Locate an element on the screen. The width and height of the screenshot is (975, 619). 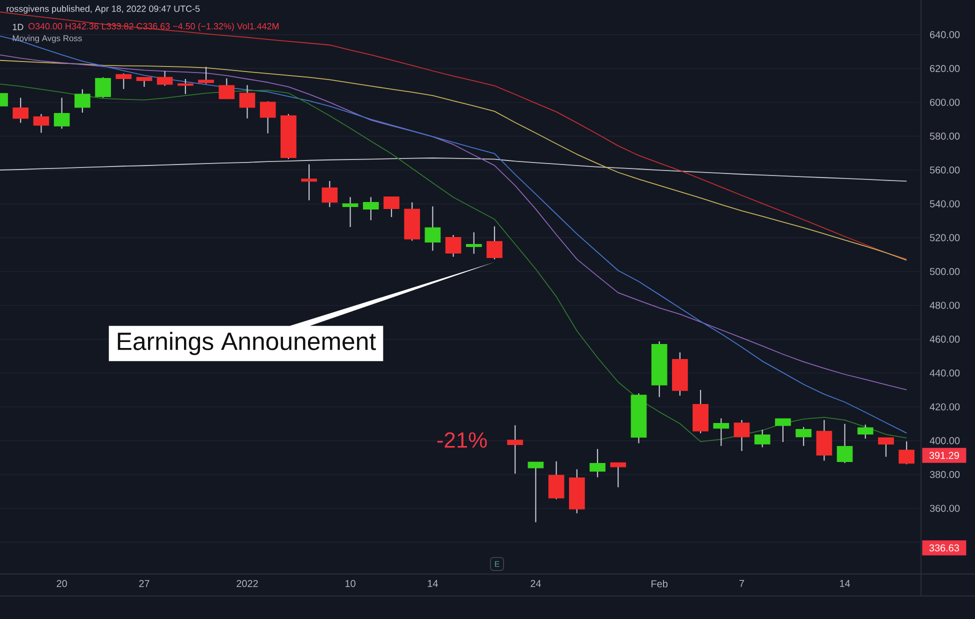
y-tick-label: 400.00 is located at coordinates (945, 440).